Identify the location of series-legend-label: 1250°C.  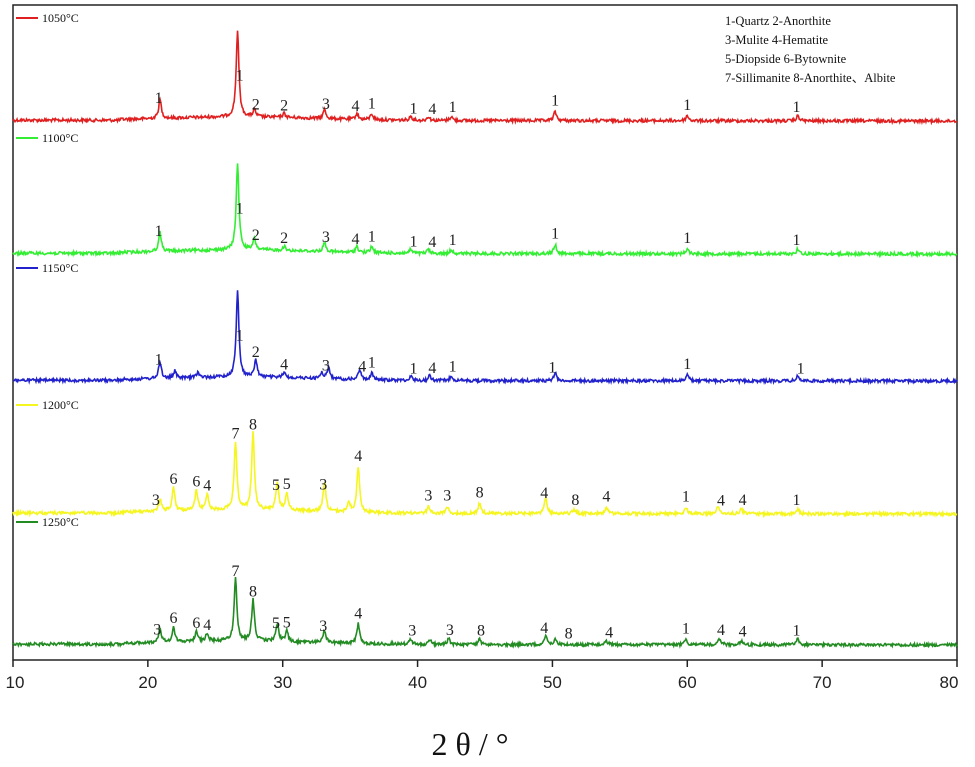
(60, 522).